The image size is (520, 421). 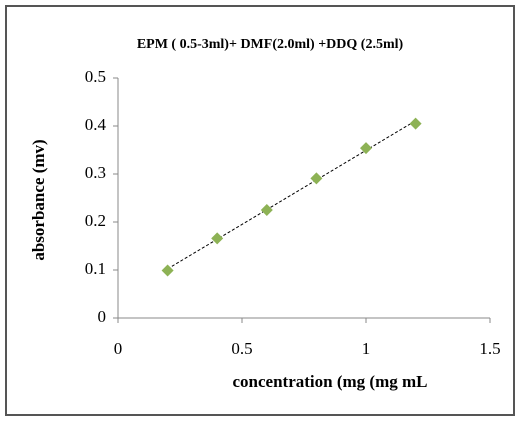 What do you see at coordinates (330, 381) in the screenshot?
I see `x-axis-label: concentration (mg (mg mL` at bounding box center [330, 381].